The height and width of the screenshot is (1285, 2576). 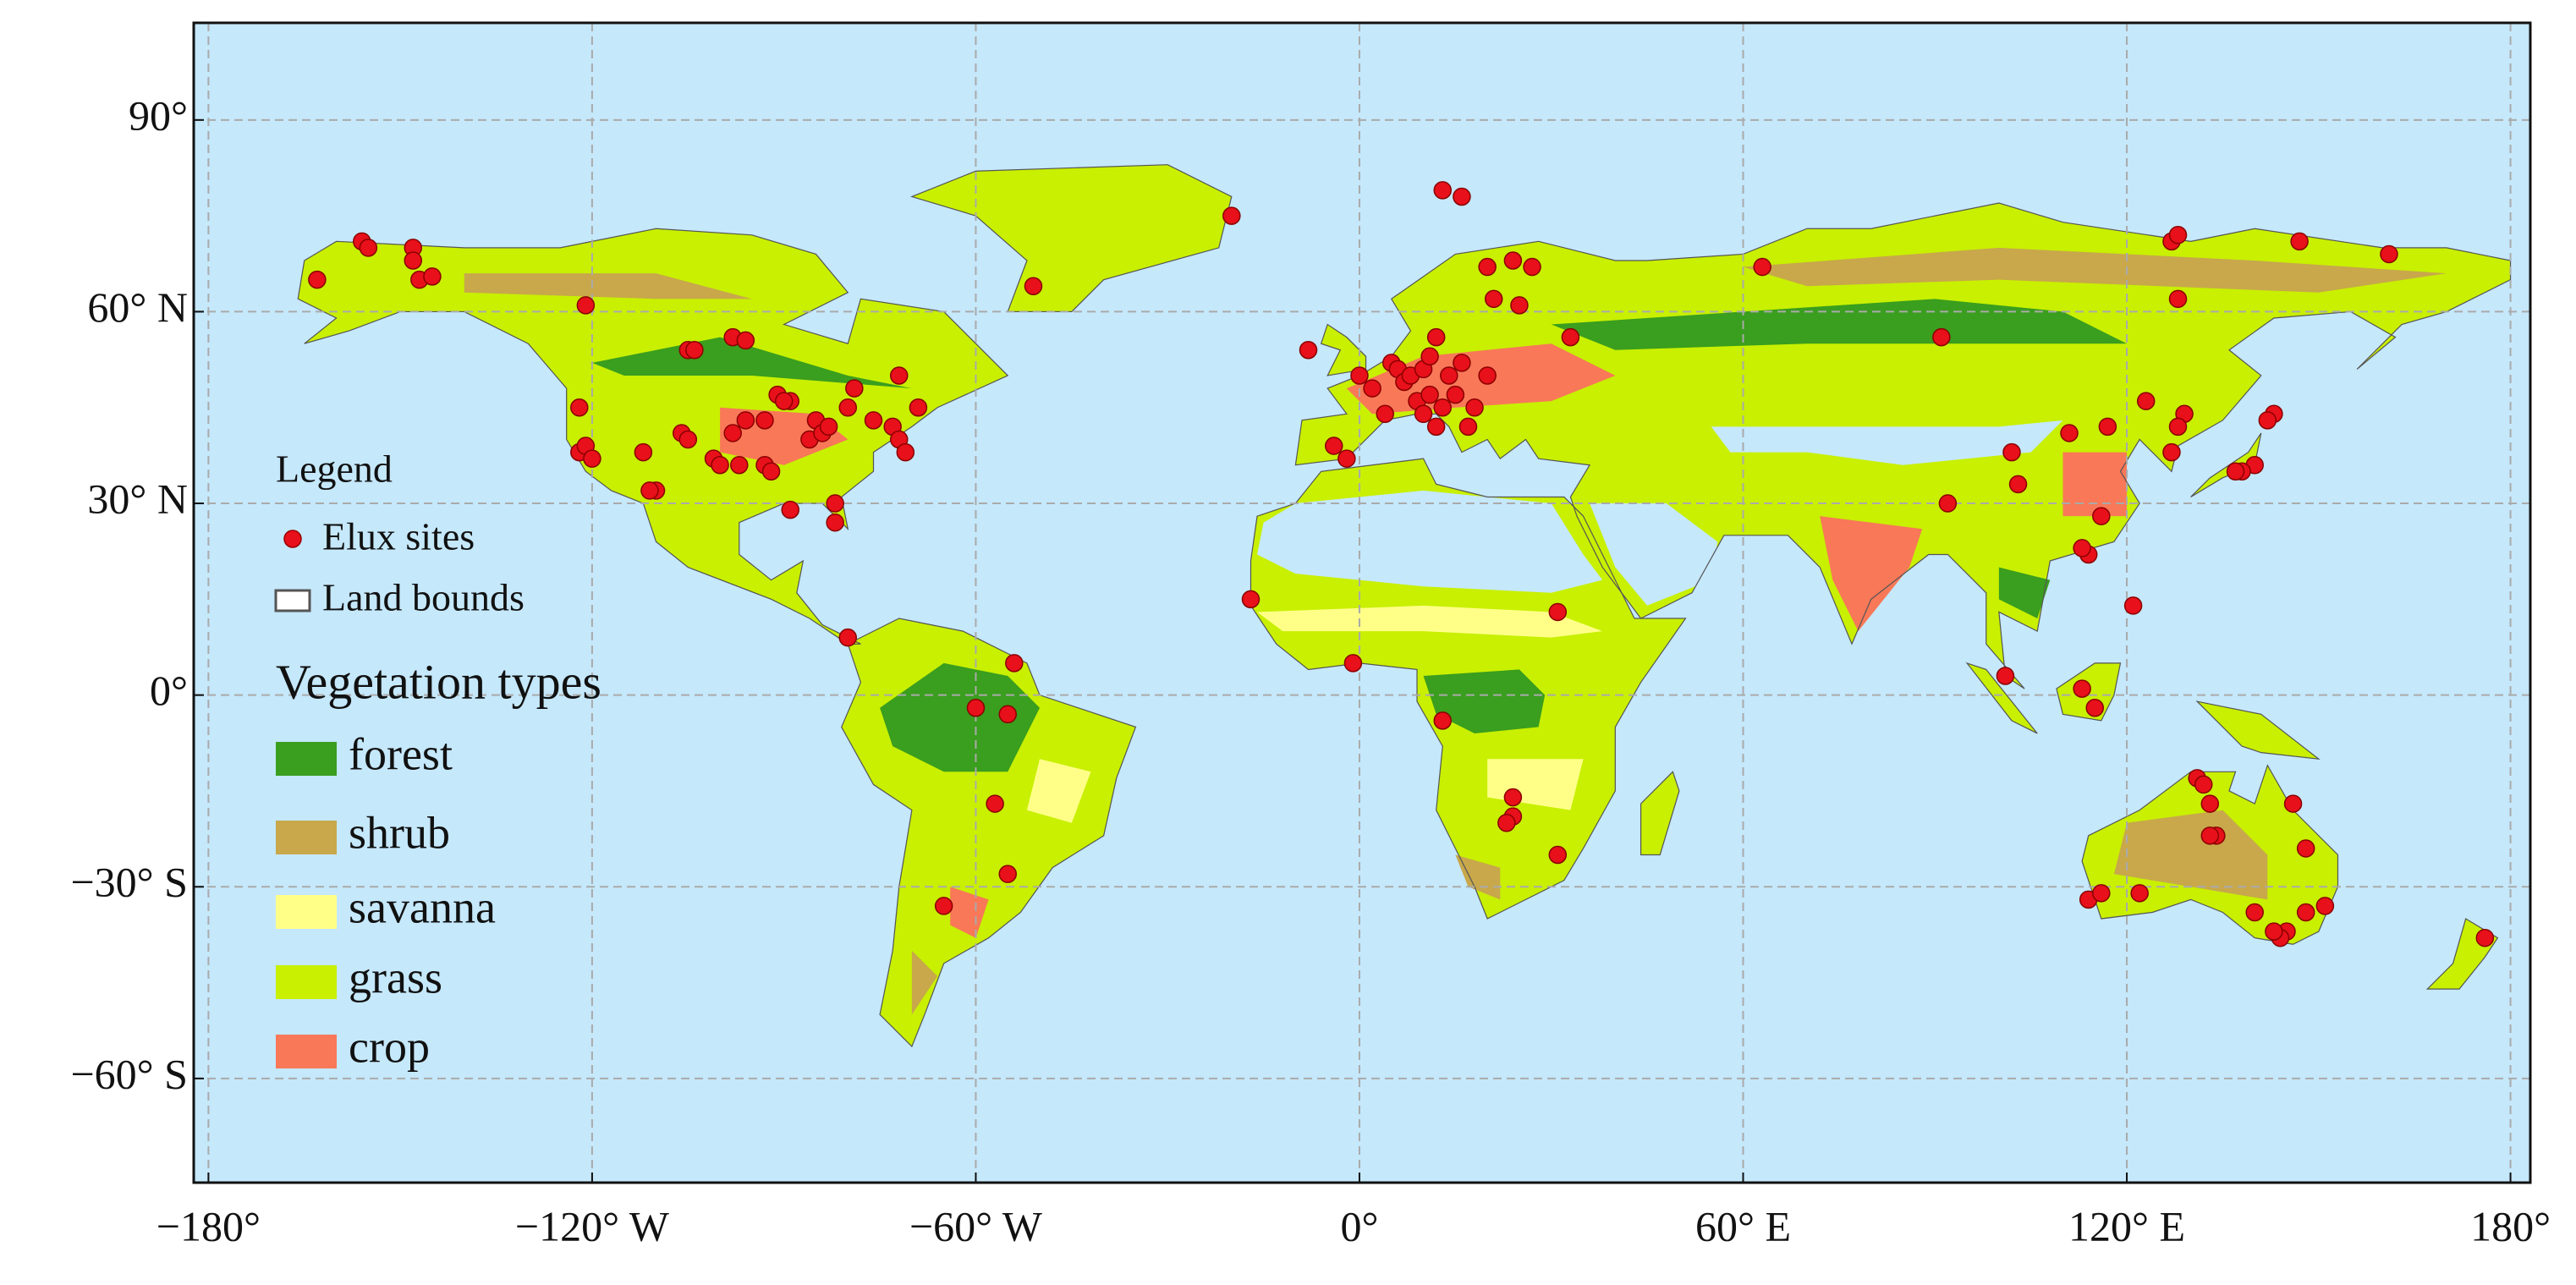 I want to click on new-guinea, so click(x=2258, y=730).